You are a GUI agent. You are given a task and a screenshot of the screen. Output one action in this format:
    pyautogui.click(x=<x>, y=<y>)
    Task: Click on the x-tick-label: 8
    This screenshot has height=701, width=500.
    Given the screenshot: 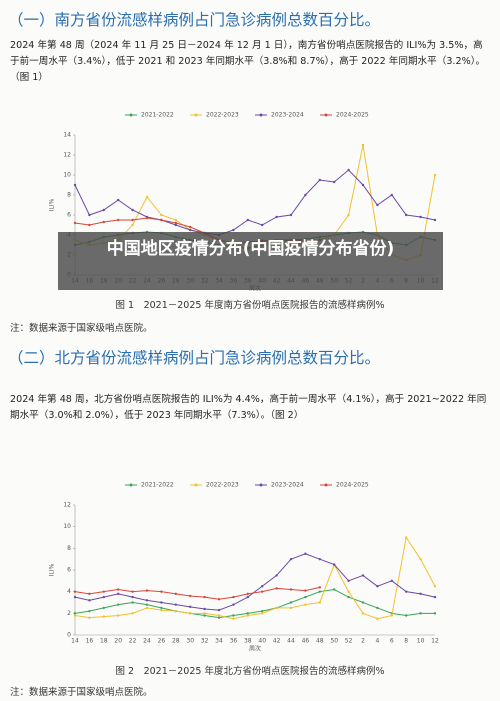 What is the action you would take?
    pyautogui.click(x=406, y=641)
    